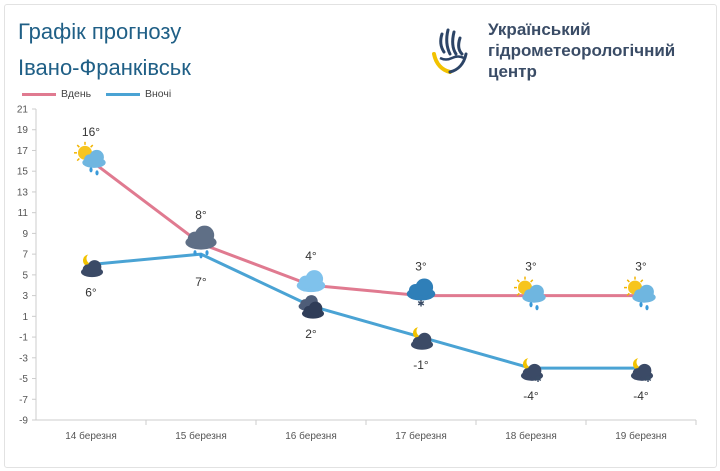 Image resolution: width=720 pixels, height=471 pixels. What do you see at coordinates (100, 31) in the screenshot?
I see `page-title: Графік прогнозу` at bounding box center [100, 31].